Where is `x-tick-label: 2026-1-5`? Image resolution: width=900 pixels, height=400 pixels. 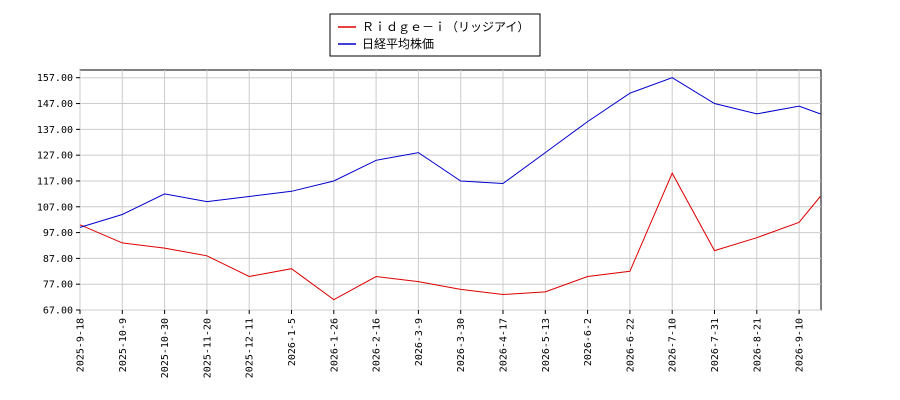 x-tick-label: 2026-1-5 is located at coordinates (292, 342).